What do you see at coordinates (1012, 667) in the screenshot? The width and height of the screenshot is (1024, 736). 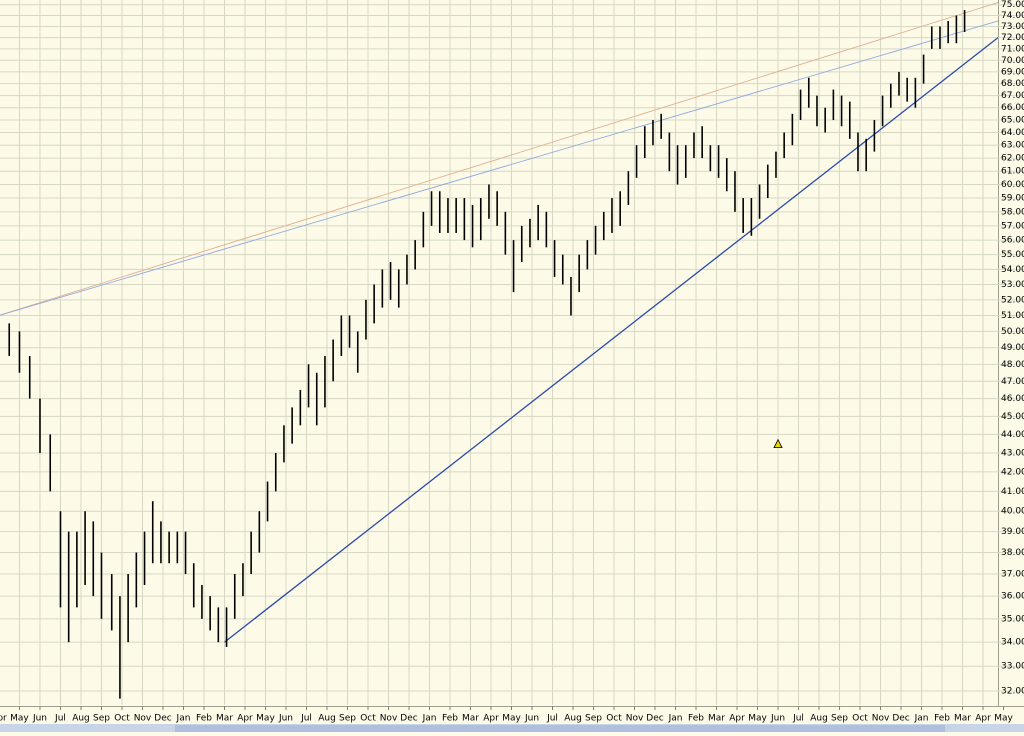 I see `y-tick-label: 33.00` at bounding box center [1012, 667].